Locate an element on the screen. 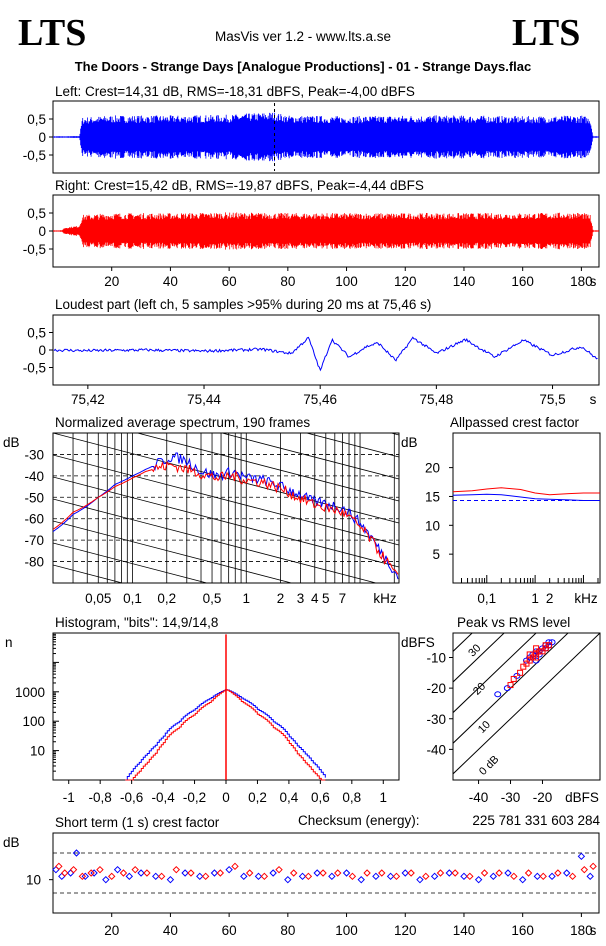 The height and width of the screenshot is (946, 606). spectrum-ytick-label: -60 is located at coordinates (34, 519).